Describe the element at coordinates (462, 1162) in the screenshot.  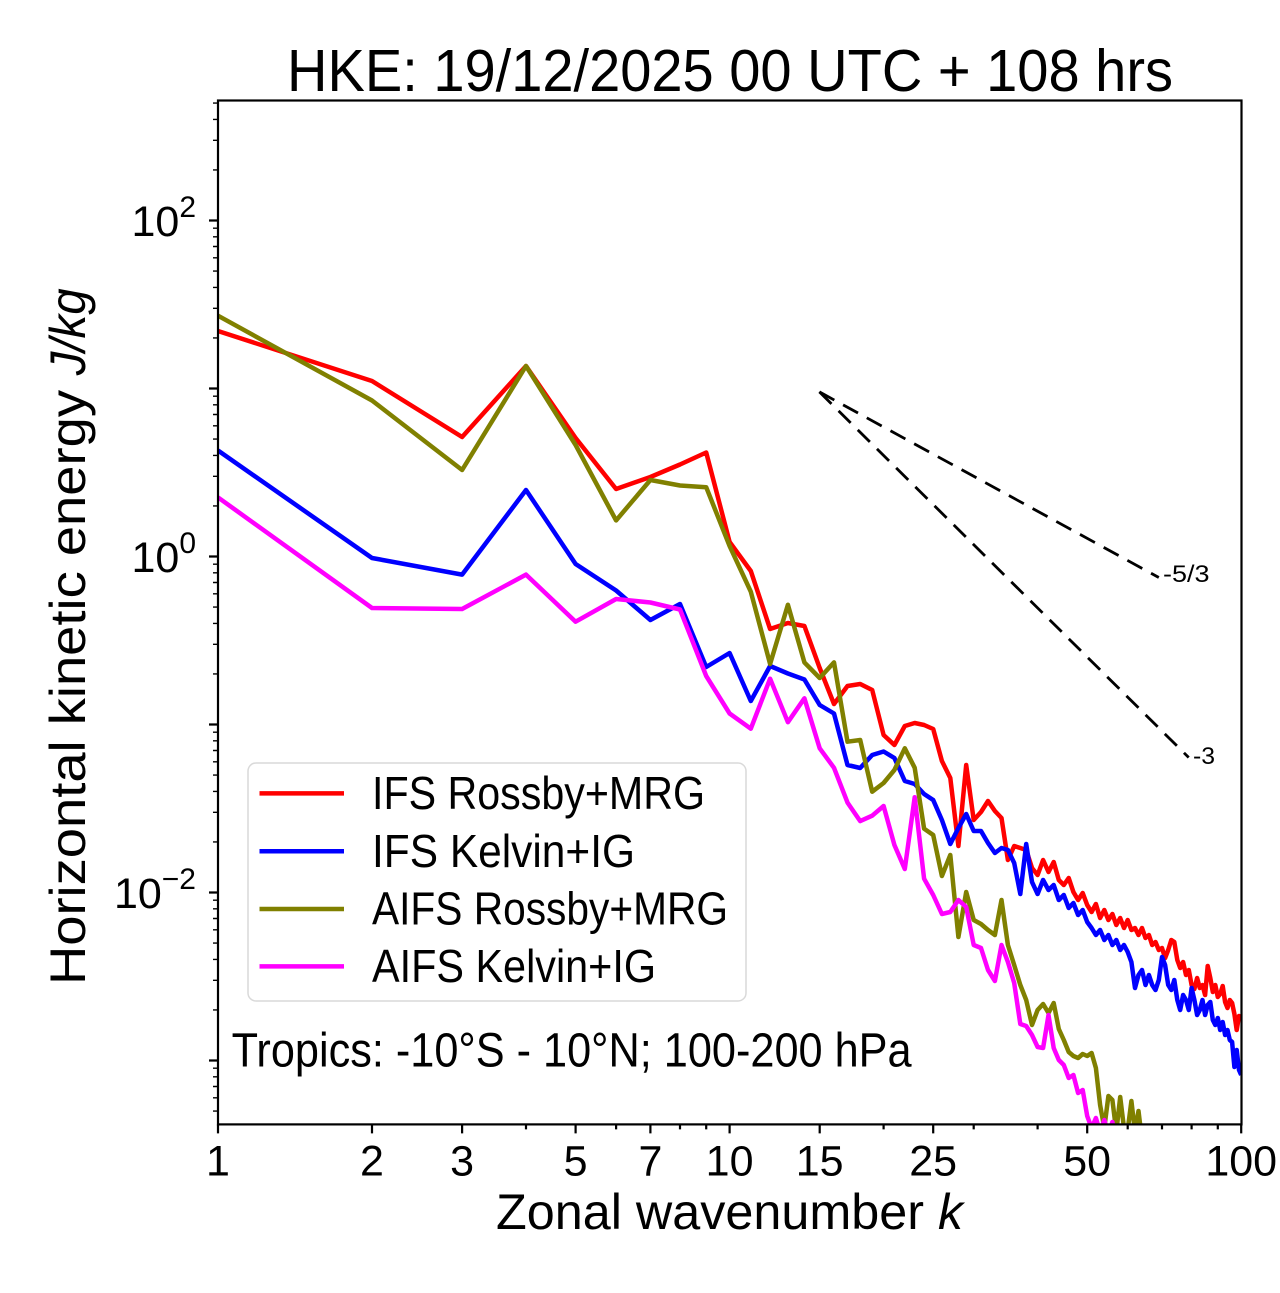
I see `svg-text: 3` at that location.